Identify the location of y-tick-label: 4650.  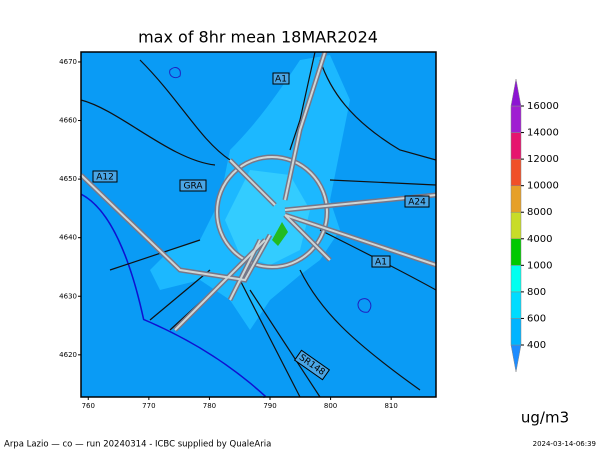
(68, 179).